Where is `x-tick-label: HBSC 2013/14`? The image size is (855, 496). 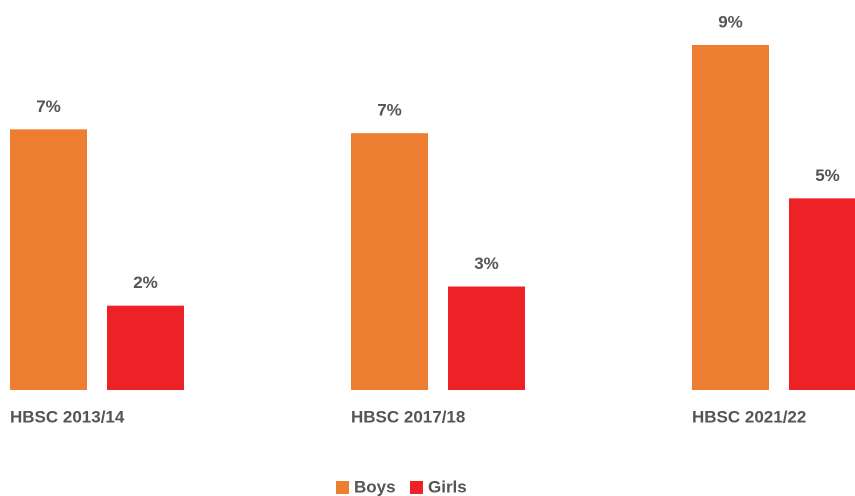 x-tick-label: HBSC 2013/14 is located at coordinates (67, 416).